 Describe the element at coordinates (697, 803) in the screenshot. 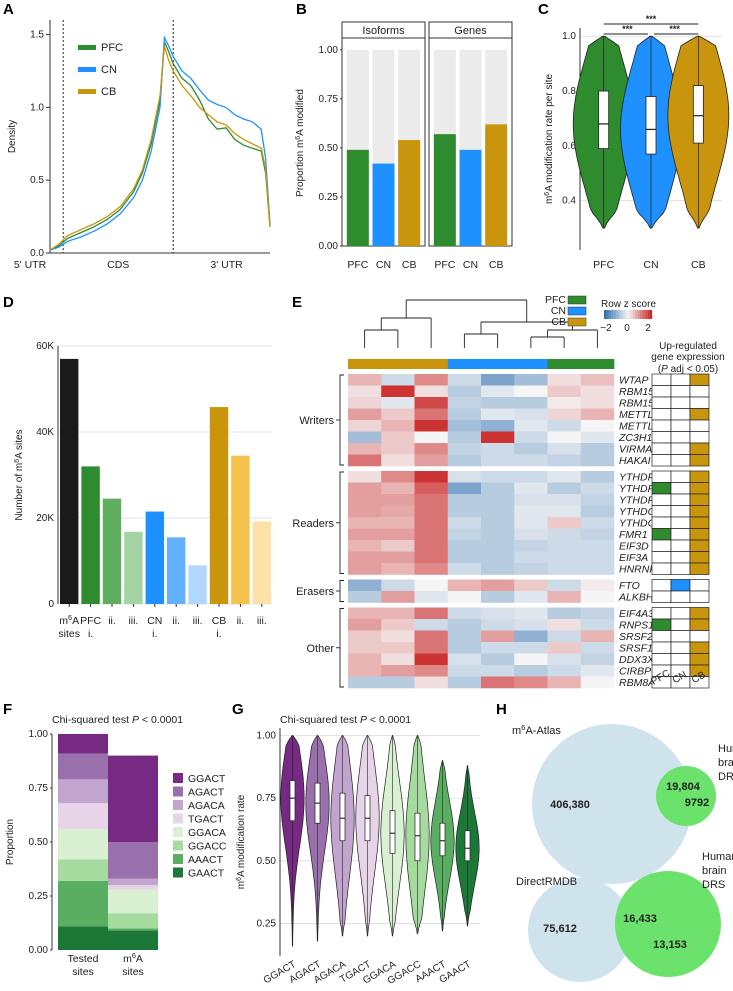

I see `venn-count-only-drs: 9792` at that location.